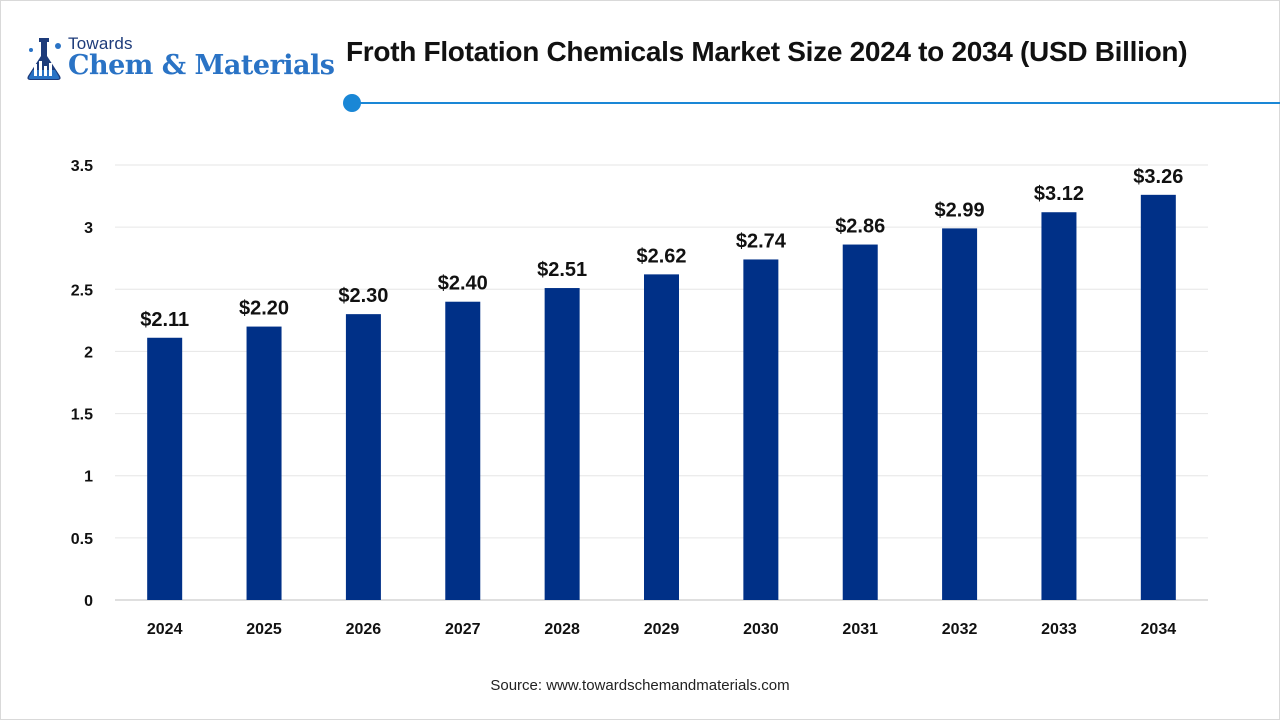 This screenshot has width=1280, height=720. Describe the element at coordinates (88, 477) in the screenshot. I see `y-tick-label: 1` at that location.